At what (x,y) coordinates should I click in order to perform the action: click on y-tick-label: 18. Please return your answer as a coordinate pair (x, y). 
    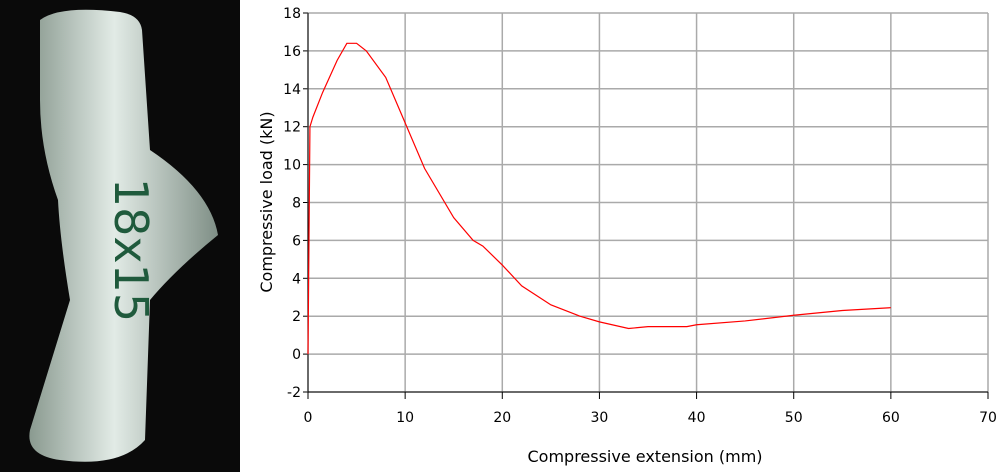
    Looking at the image, I should click on (292, 14).